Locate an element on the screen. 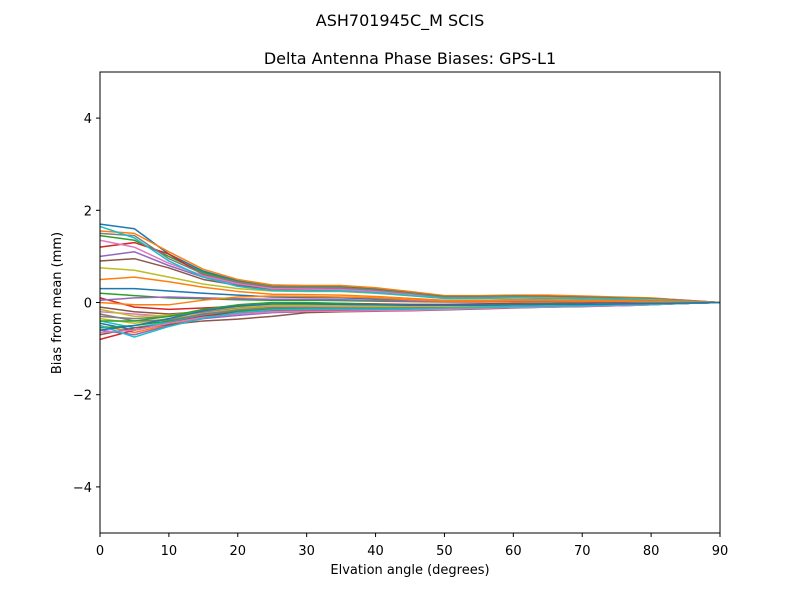 The image size is (800, 600). y-tick-label: 4 is located at coordinates (88, 119).